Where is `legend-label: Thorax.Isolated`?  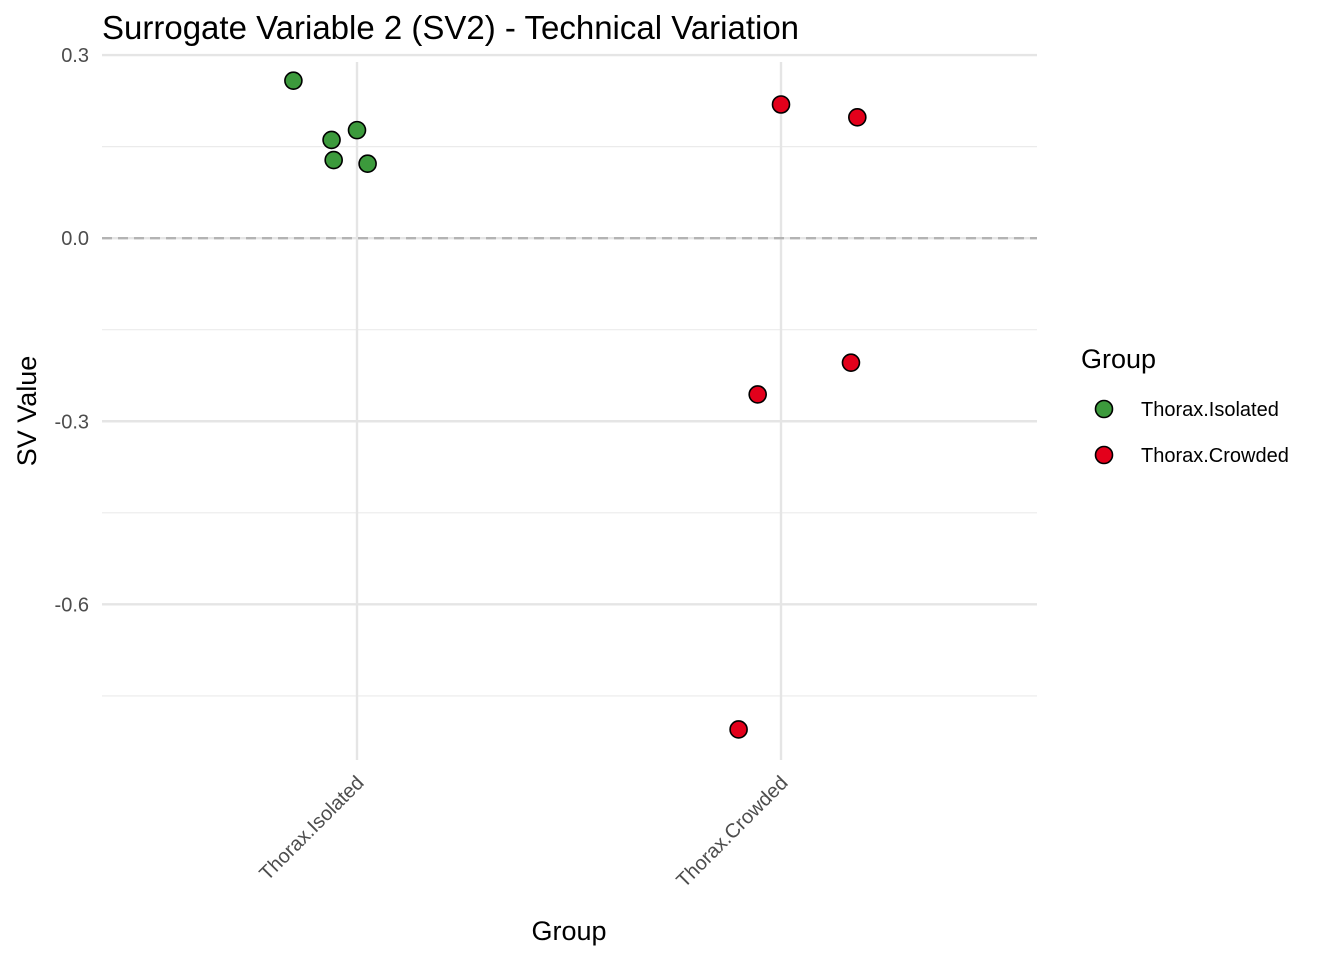
legend-label: Thorax.Isolated is located at coordinates (1210, 410).